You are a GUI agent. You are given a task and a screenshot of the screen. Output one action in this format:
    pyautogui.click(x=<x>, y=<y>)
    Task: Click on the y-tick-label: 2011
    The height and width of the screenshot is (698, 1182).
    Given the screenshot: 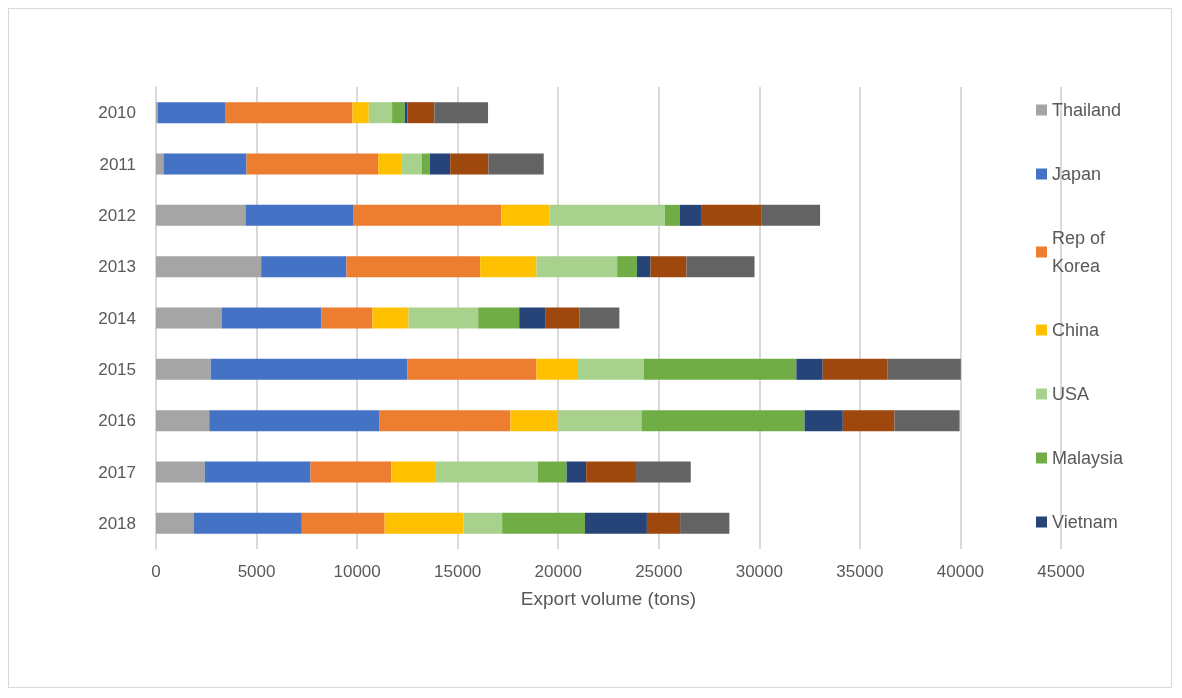 What is the action you would take?
    pyautogui.click(x=117, y=164)
    